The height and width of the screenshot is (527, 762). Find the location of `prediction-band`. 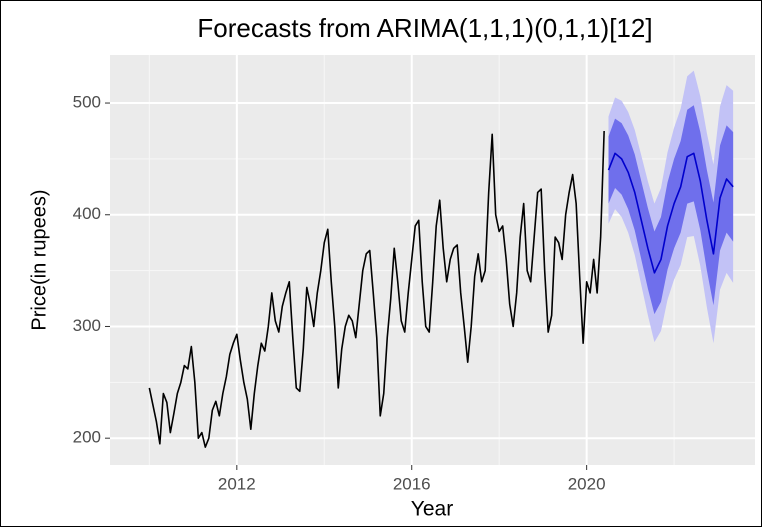

prediction-band is located at coordinates (671, 210).